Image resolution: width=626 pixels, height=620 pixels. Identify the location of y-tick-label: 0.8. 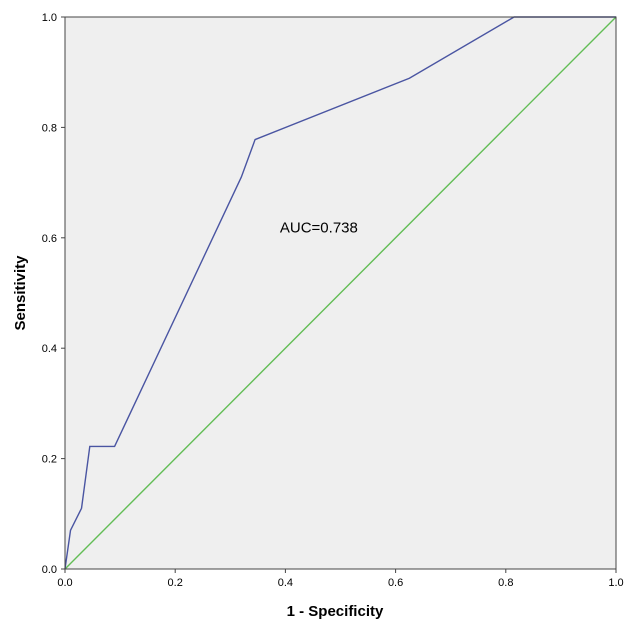
(49, 128).